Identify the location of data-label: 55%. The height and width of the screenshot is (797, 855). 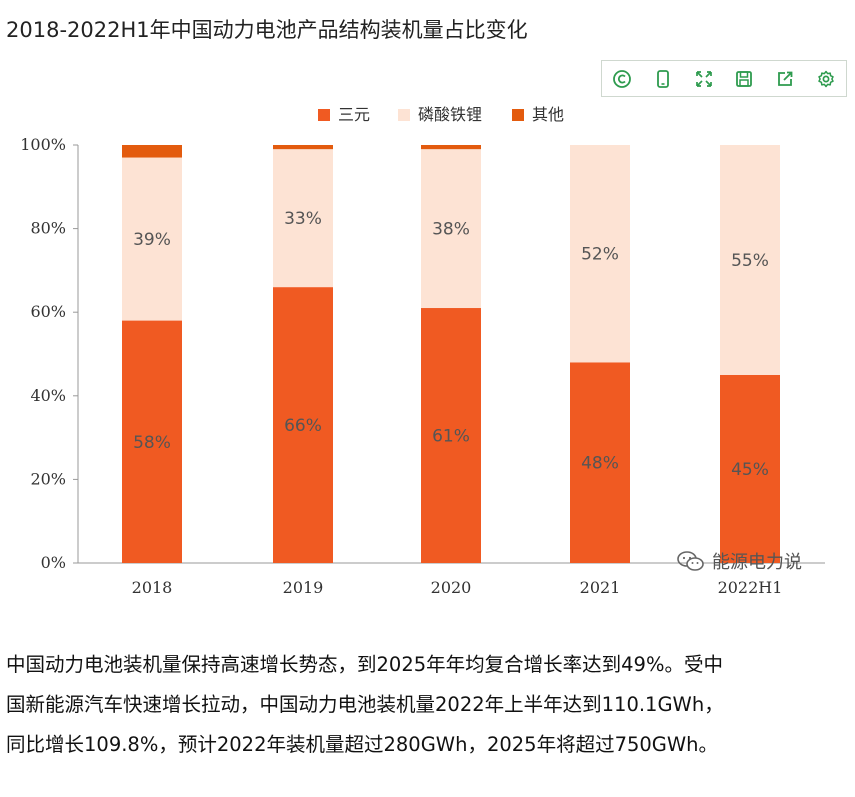
(750, 261).